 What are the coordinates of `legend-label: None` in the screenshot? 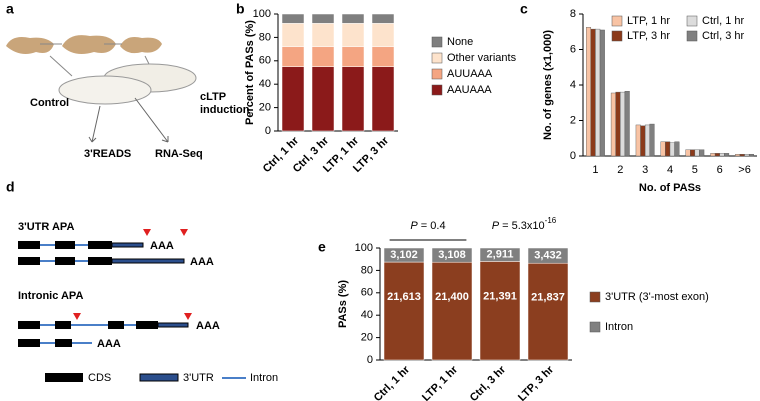 It's located at (460, 42).